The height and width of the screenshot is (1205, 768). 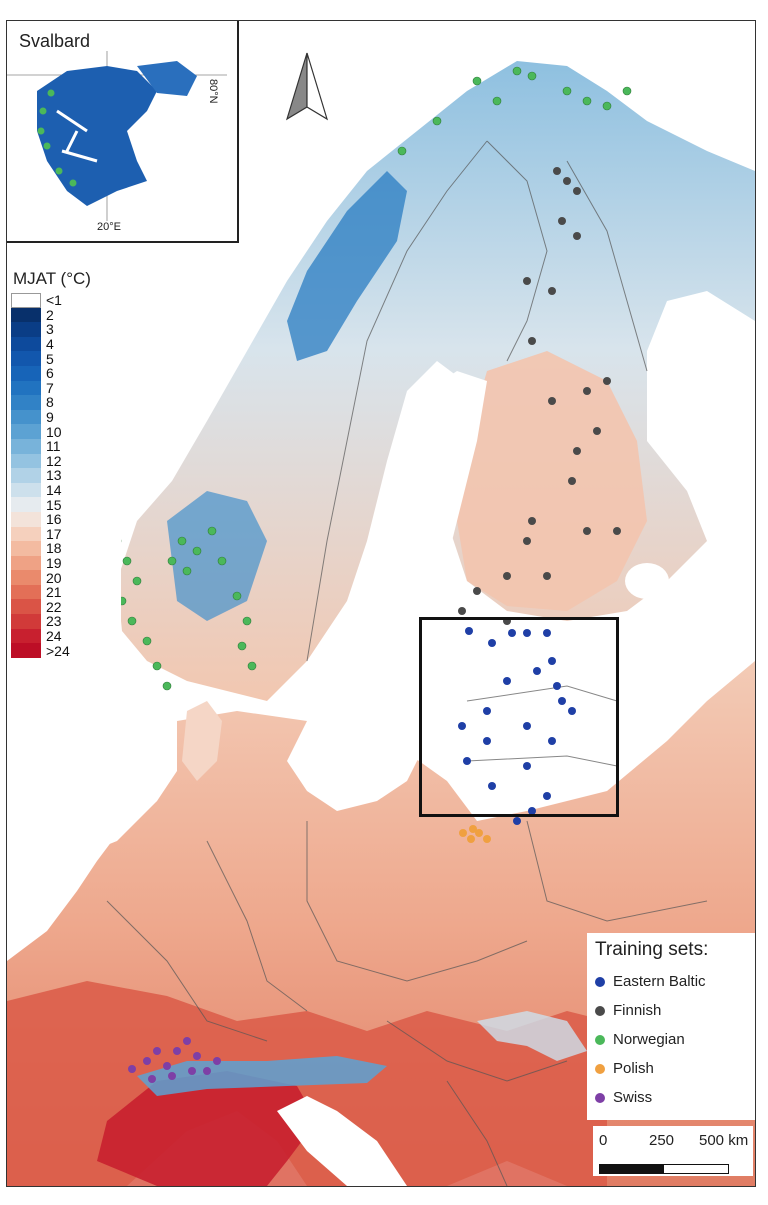 I want to click on swiss-sites, so click(x=174, y=1060).